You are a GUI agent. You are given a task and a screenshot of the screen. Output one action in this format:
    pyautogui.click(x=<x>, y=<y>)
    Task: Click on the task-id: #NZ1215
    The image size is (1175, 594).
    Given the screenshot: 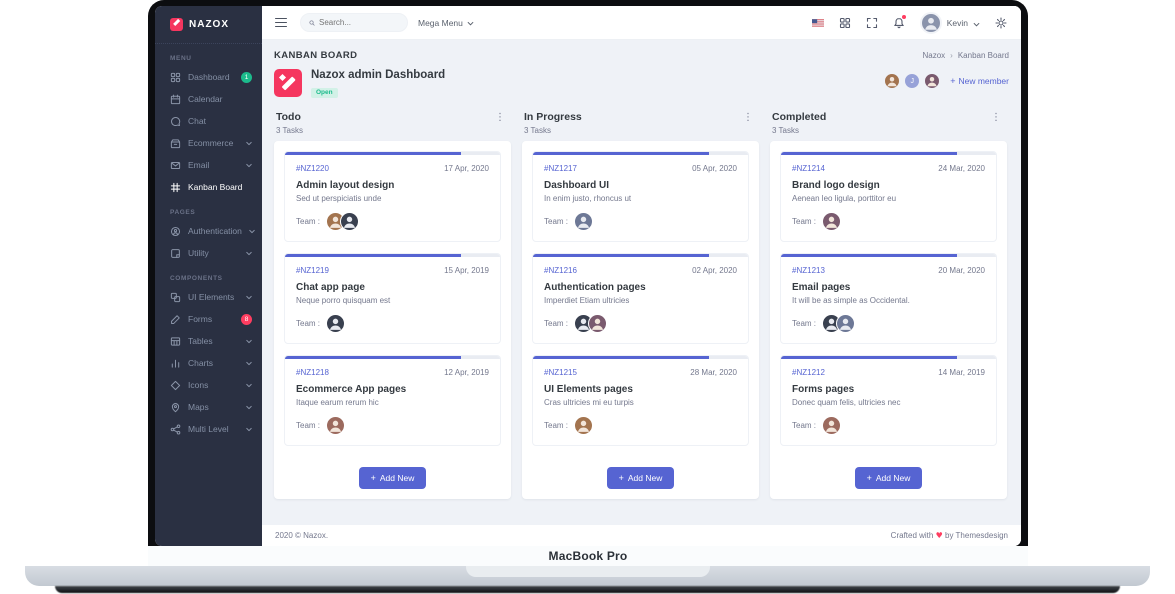 What is the action you would take?
    pyautogui.click(x=560, y=372)
    